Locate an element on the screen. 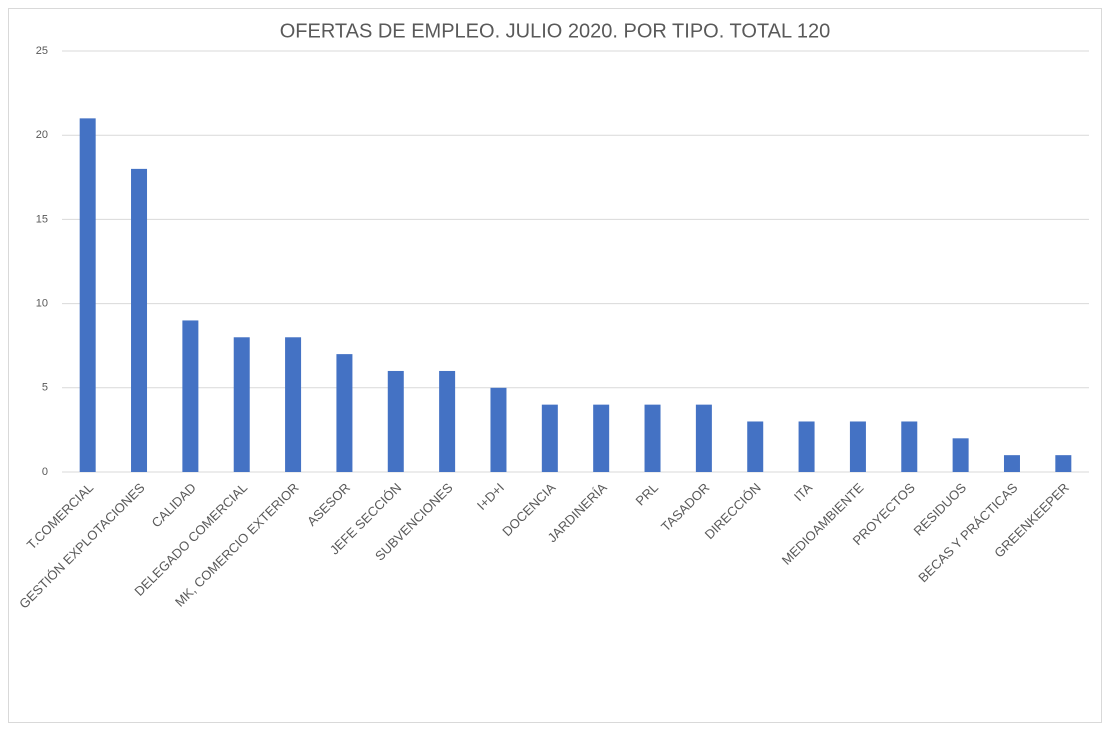 Image resolution: width=1111 pixels, height=732 pixels. y-tick-label: 0 is located at coordinates (45, 472).